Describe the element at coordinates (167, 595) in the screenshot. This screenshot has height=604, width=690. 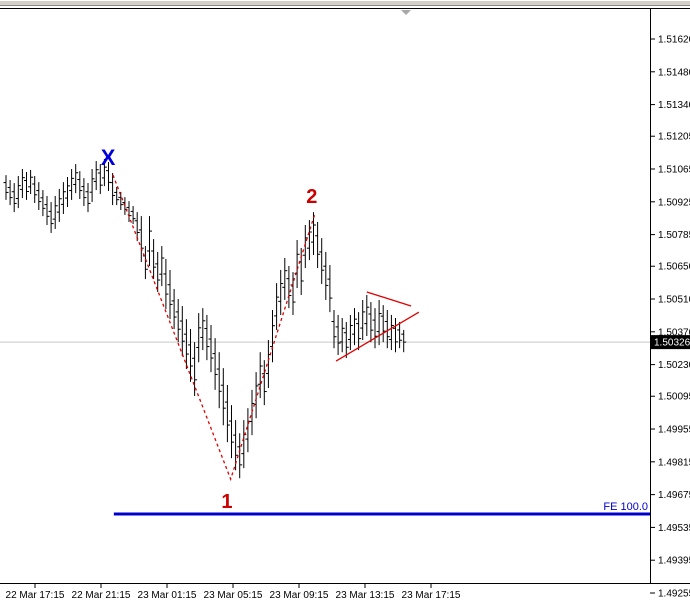
I see `x-axis-label: 23 Mar 01:15` at that location.